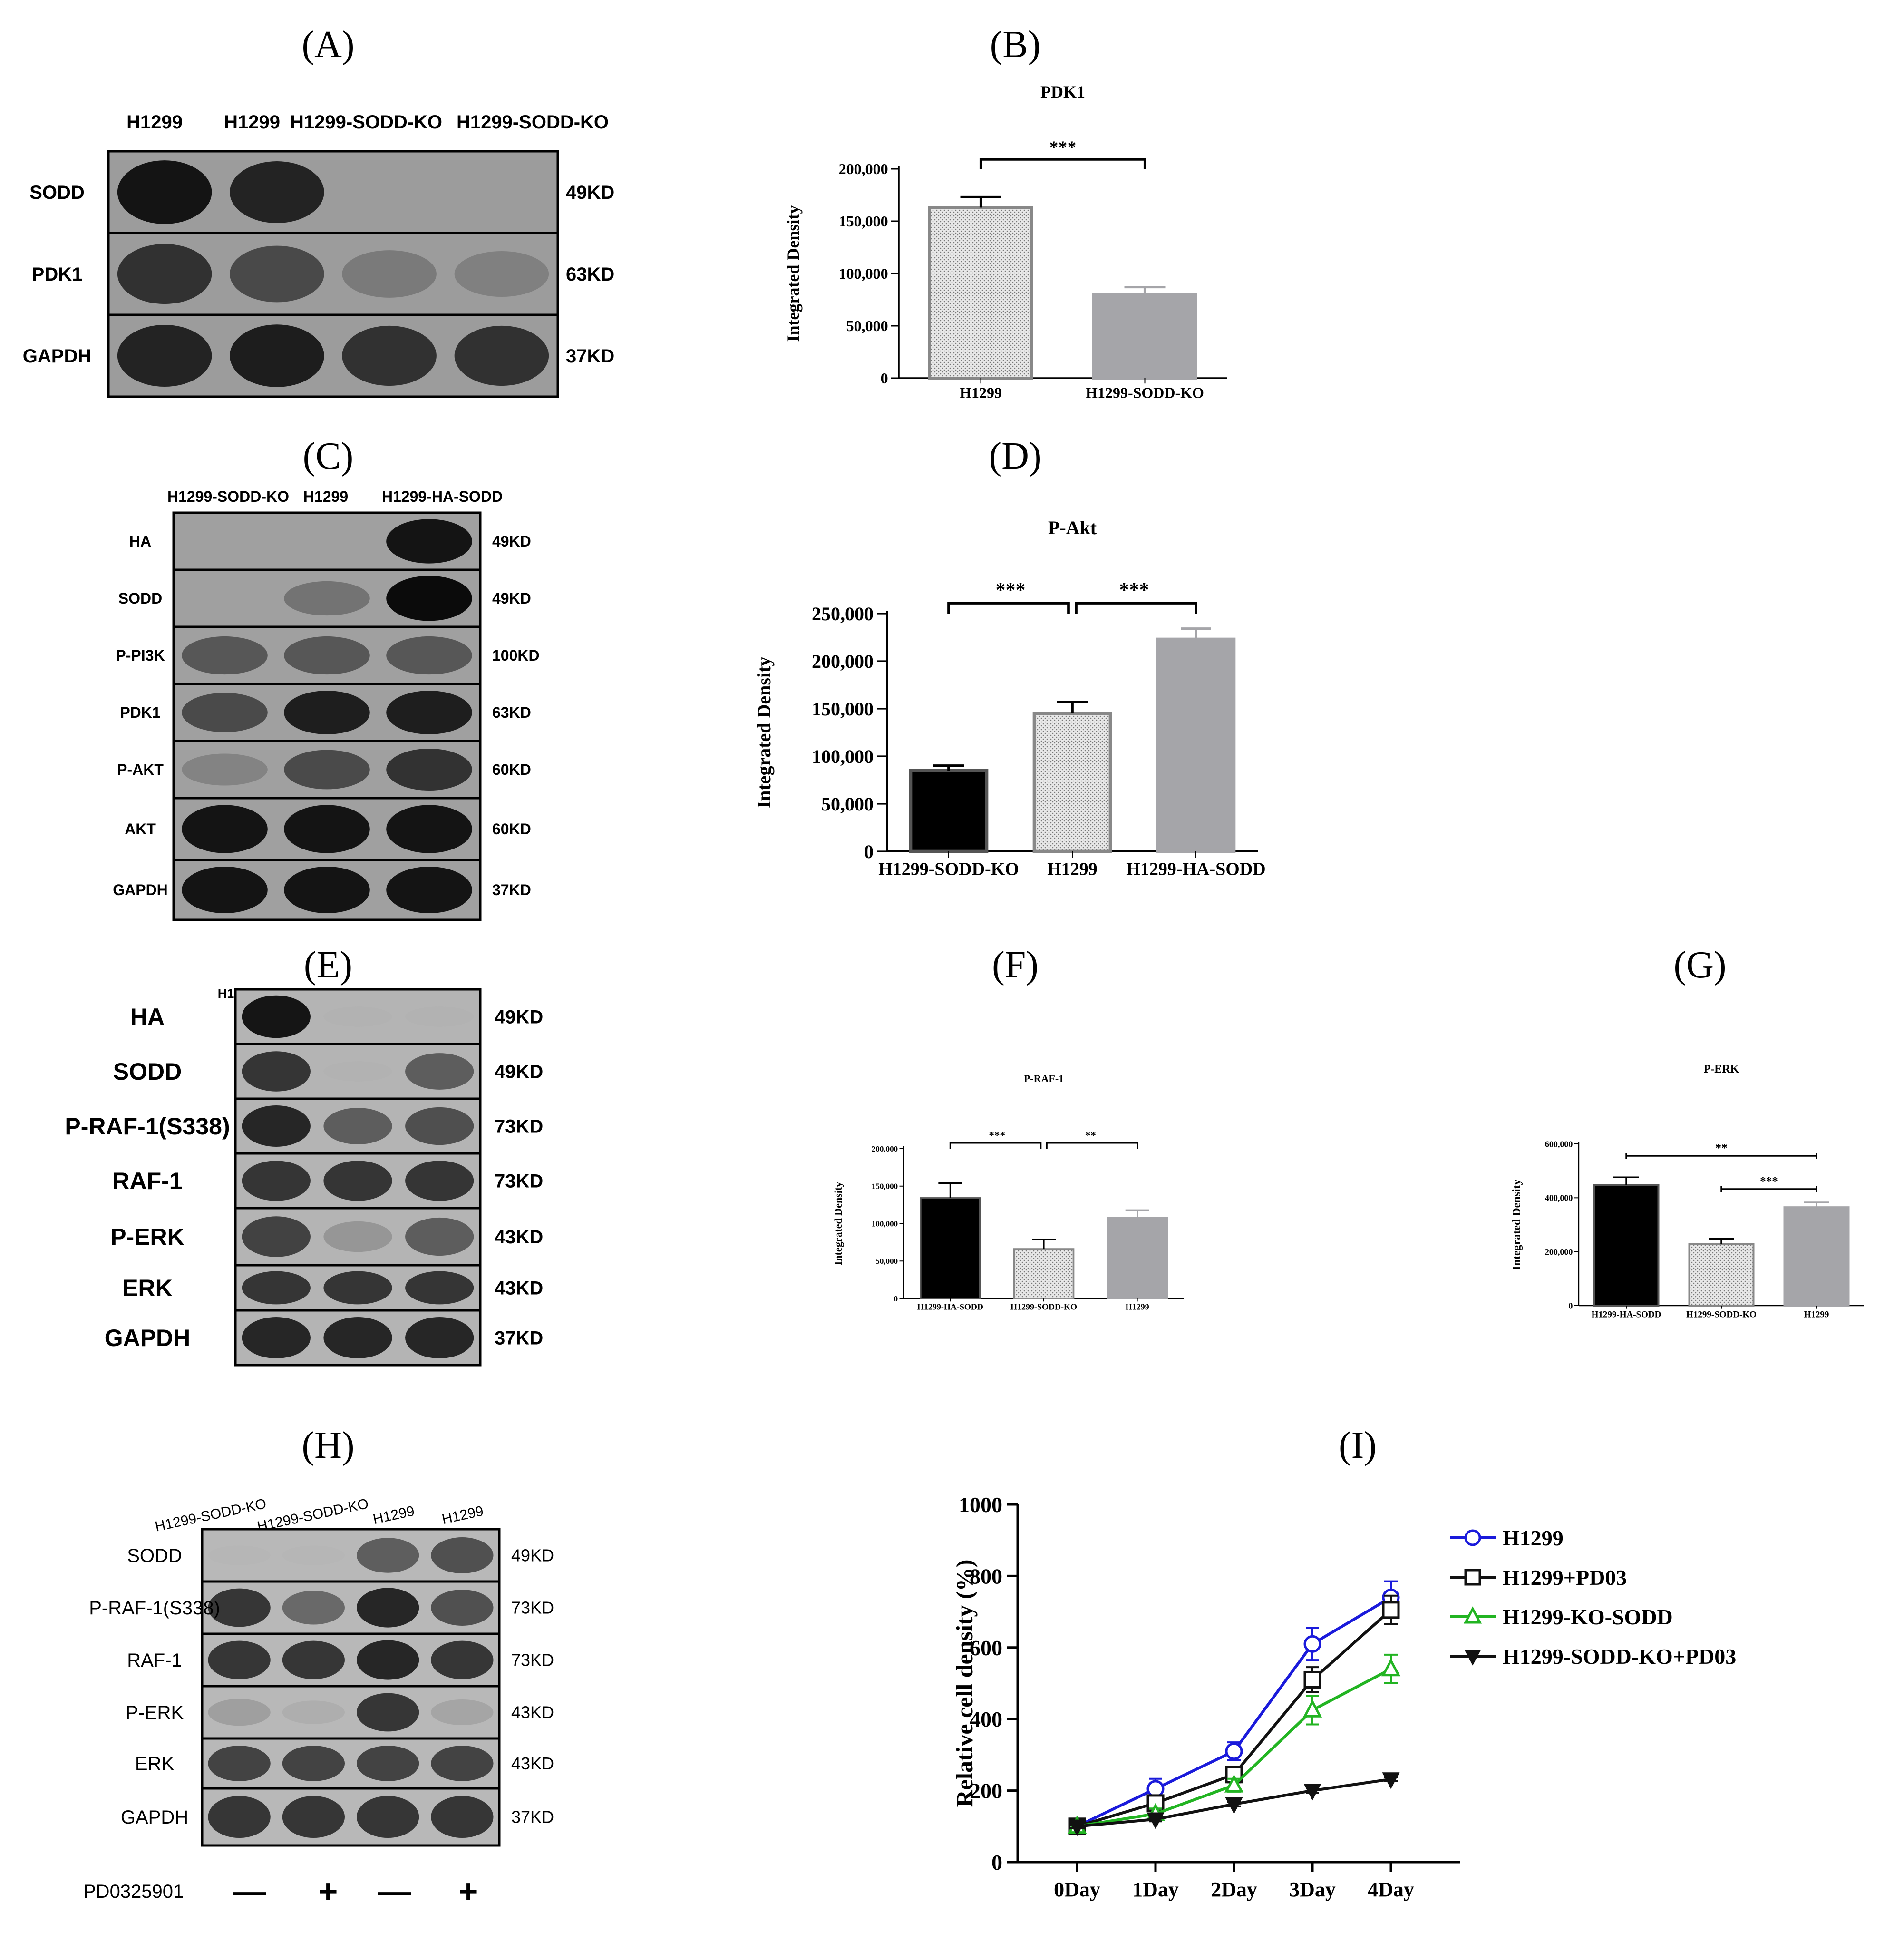 This screenshot has width=1904, height=1933. I want to click on y-tick-label: 250,000, so click(843, 614).